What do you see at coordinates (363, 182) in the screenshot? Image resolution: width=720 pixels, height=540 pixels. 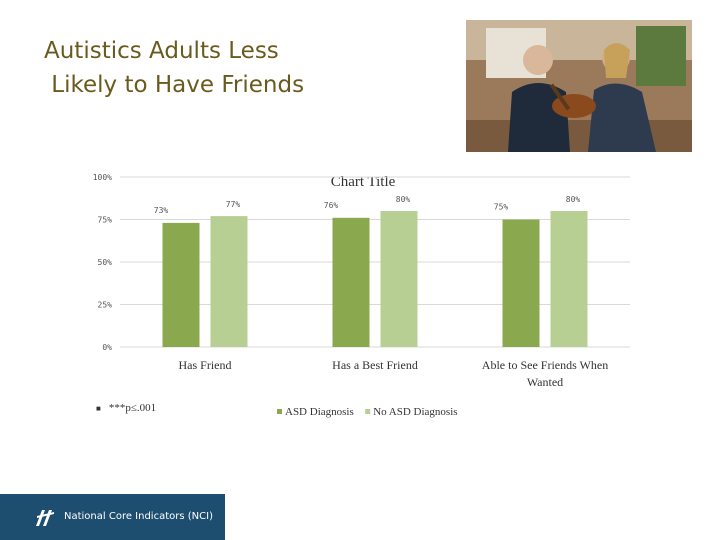 I see `chart-title: Chart Title` at bounding box center [363, 182].